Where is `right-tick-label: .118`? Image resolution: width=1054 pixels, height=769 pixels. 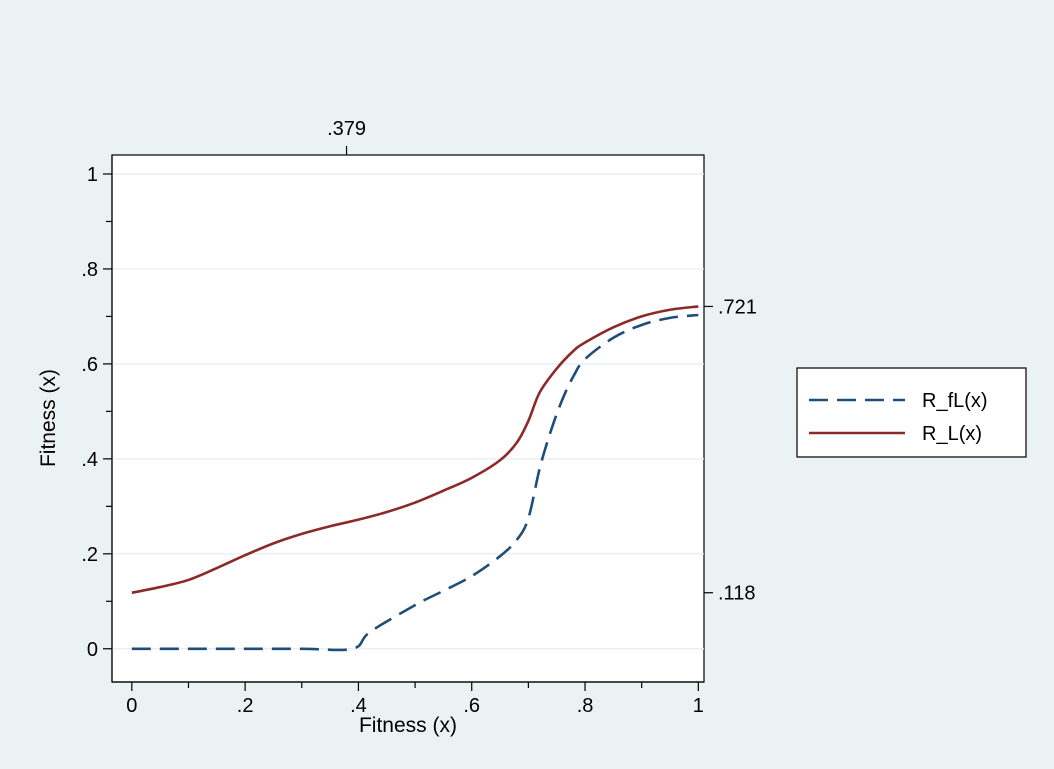 right-tick-label: .118 is located at coordinates (736, 594).